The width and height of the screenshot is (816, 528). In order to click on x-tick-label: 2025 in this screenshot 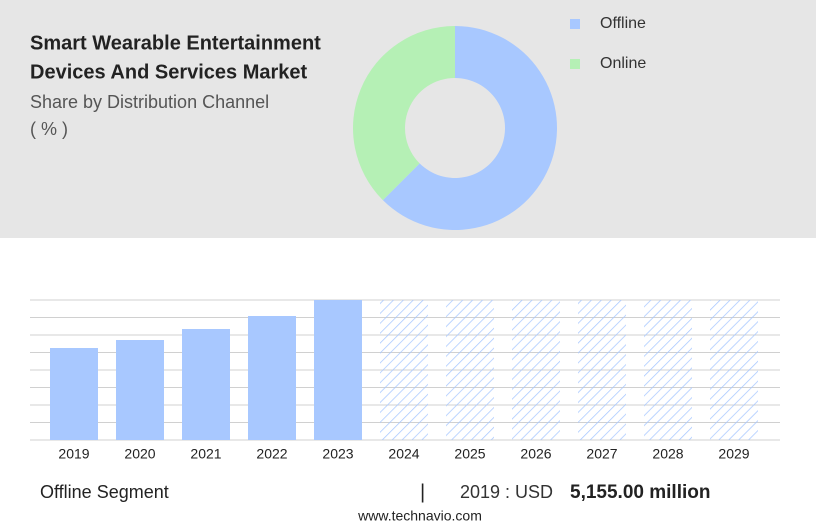, I will do `click(469, 454)`.